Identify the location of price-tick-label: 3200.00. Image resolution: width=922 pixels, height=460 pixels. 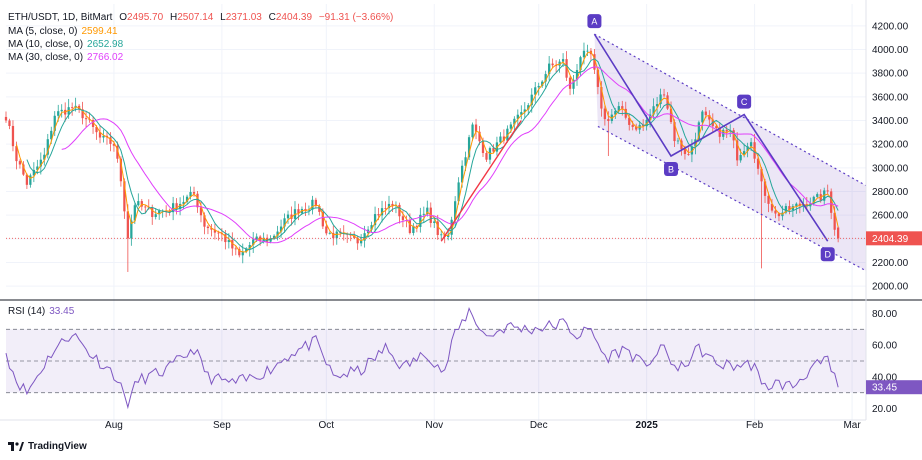
(890, 145).